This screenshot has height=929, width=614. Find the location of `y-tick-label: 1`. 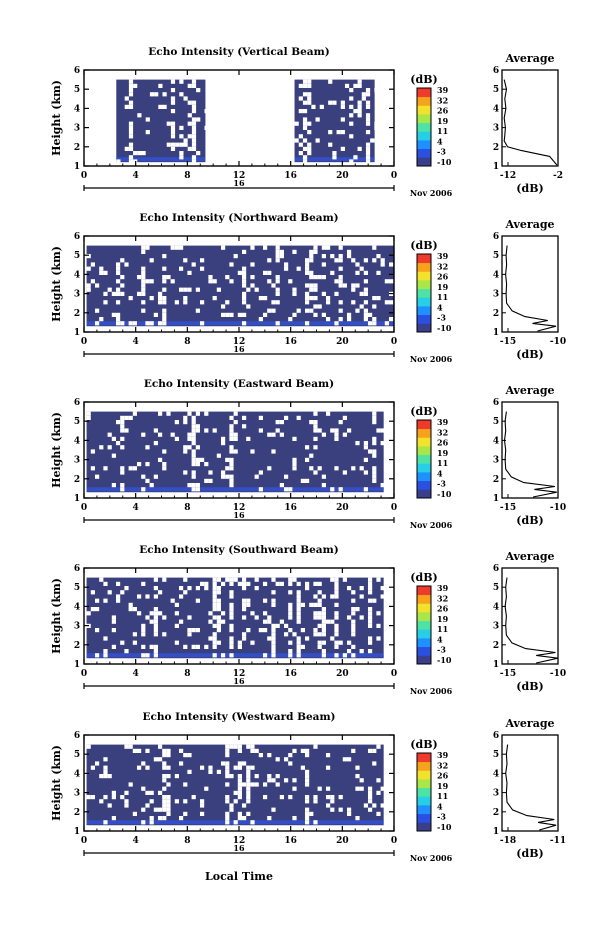

y-tick-label: 1 is located at coordinates (77, 499).